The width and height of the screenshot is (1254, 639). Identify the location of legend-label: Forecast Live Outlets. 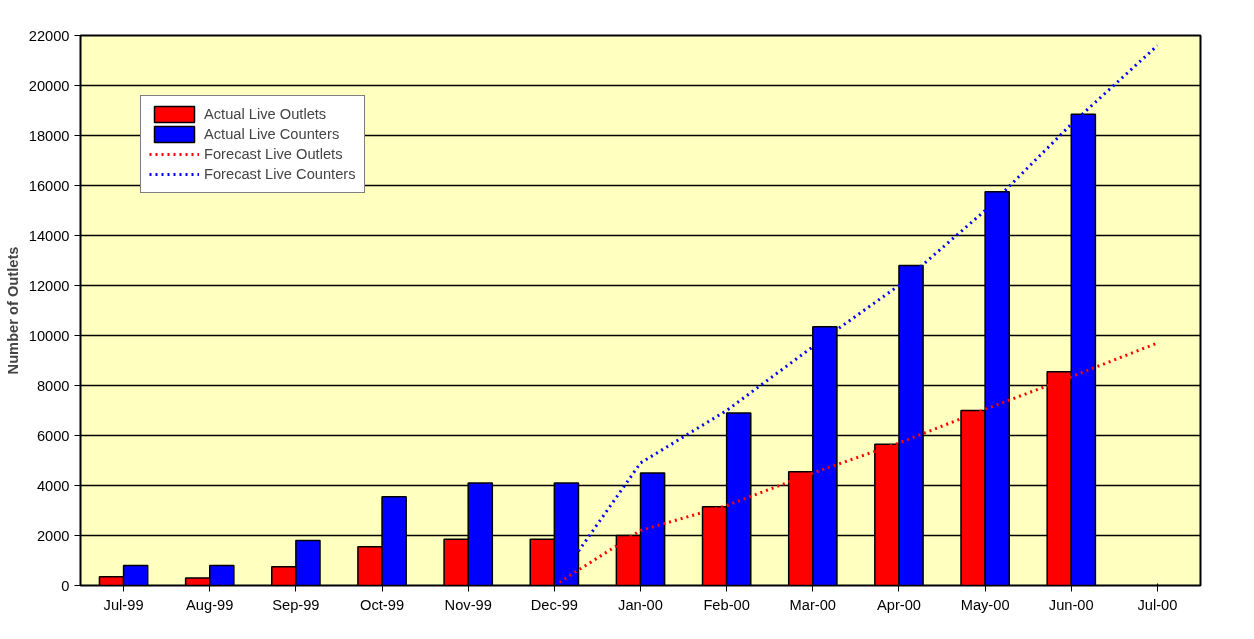
(273, 154).